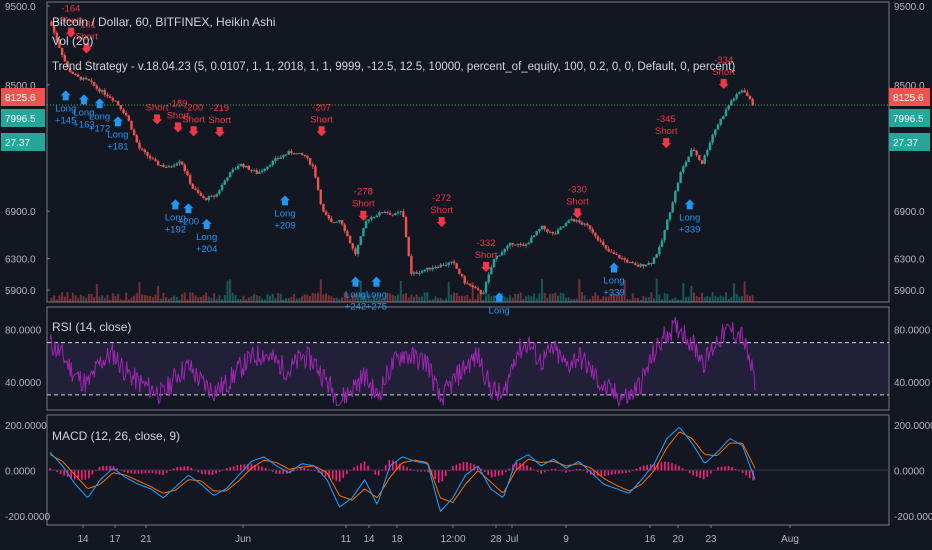 This screenshot has height=550, width=932. Describe the element at coordinates (20, 212) in the screenshot. I see `price-tick-left: 6900.0` at that location.